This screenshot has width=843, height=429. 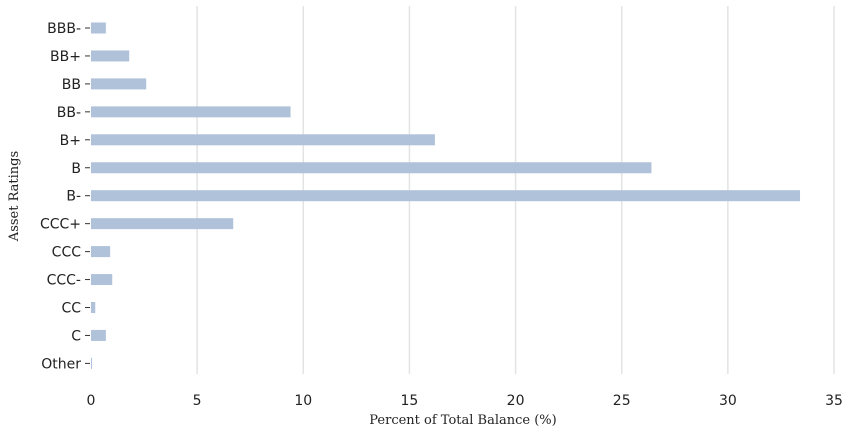 What do you see at coordinates (64, 281) in the screenshot?
I see `y-tick-label: CCC-` at bounding box center [64, 281].